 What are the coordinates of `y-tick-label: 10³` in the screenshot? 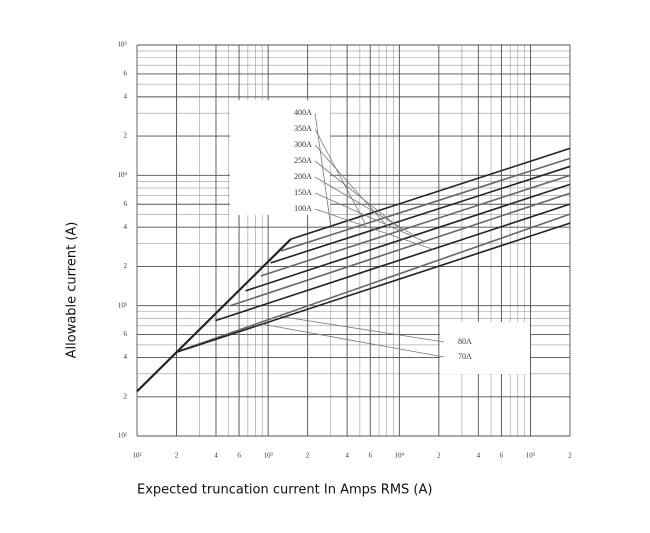 It's located at (122, 305).